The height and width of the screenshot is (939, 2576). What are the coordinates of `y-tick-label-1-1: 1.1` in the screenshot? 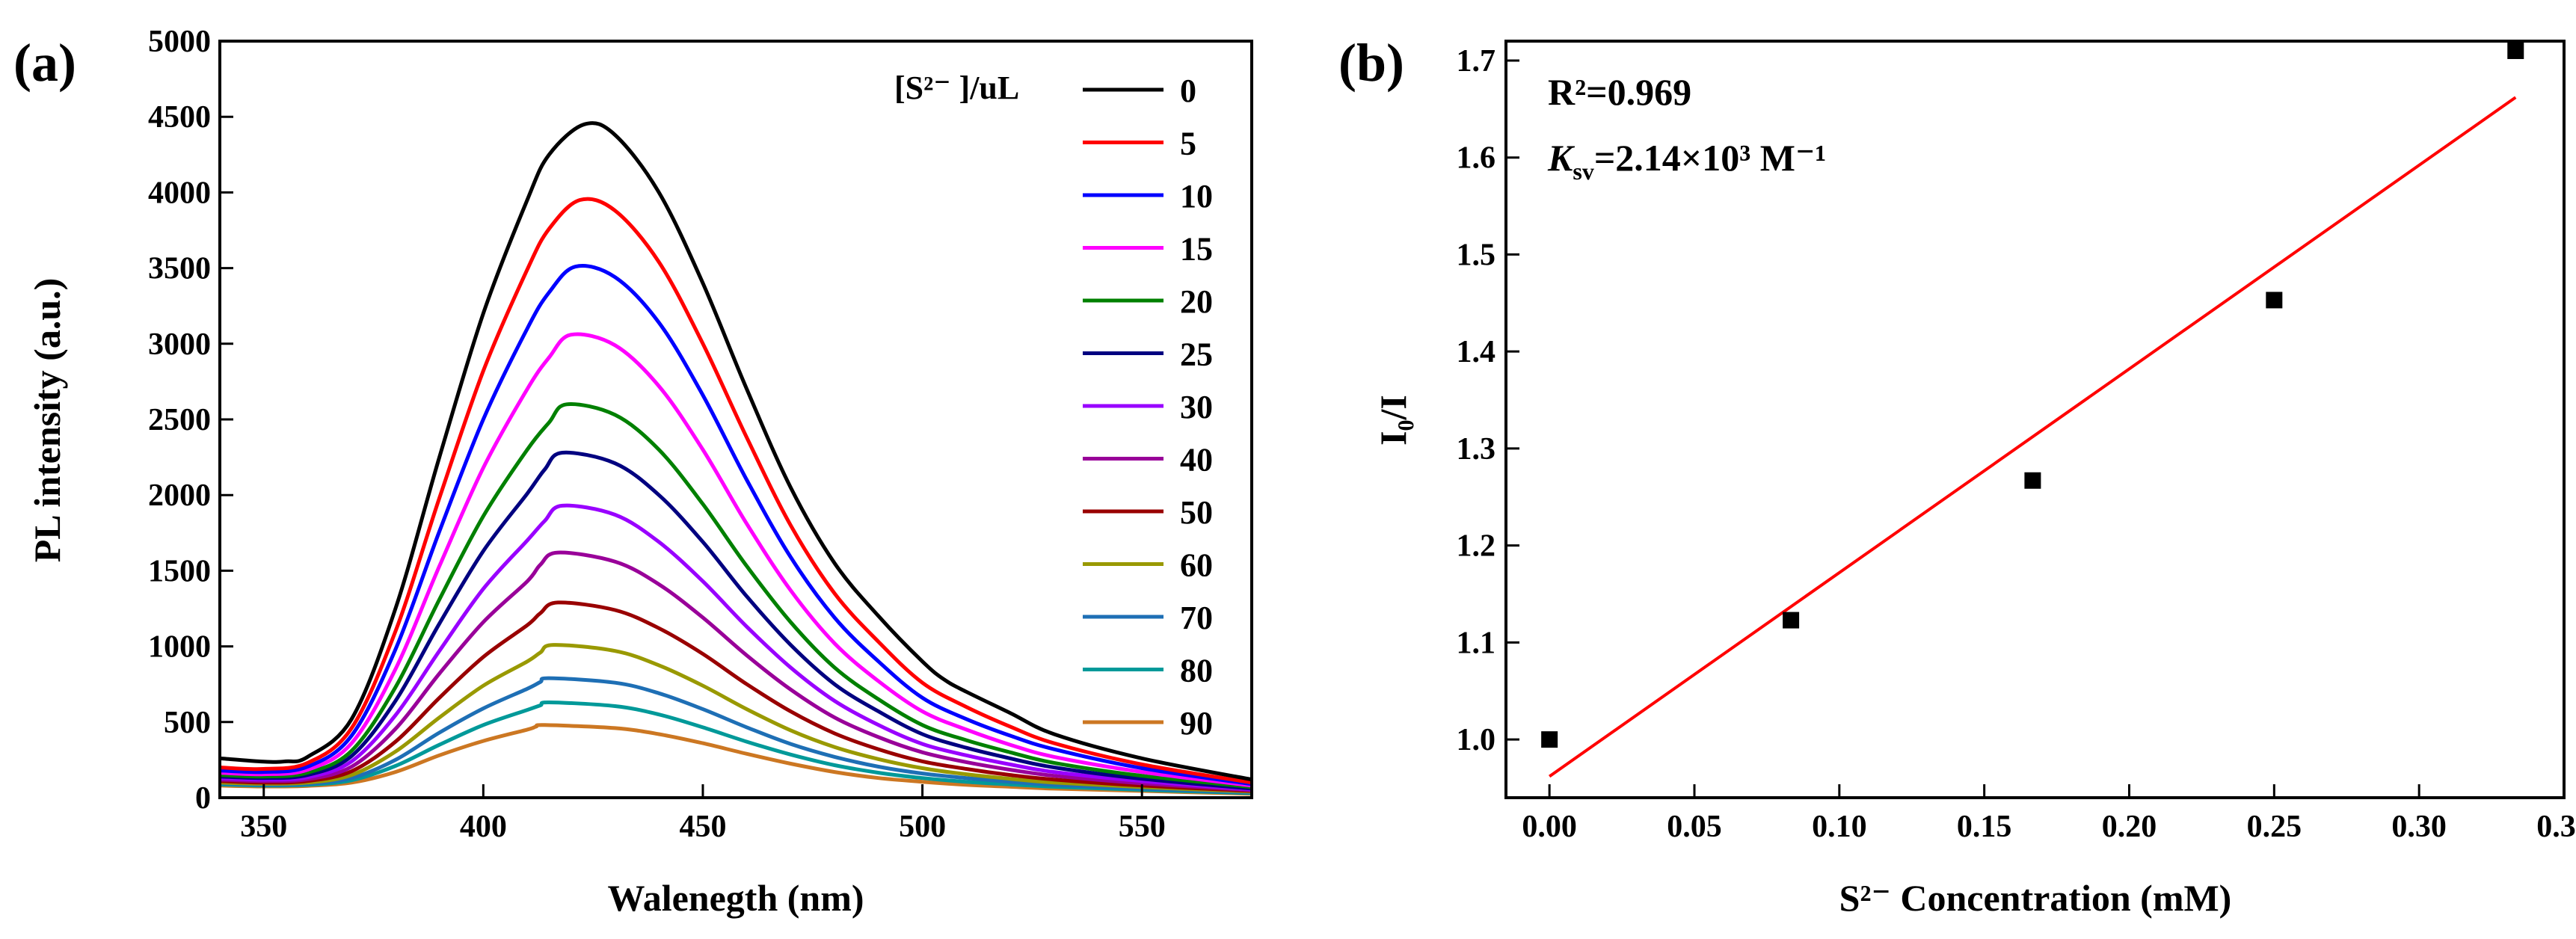 It's located at (1476, 643).